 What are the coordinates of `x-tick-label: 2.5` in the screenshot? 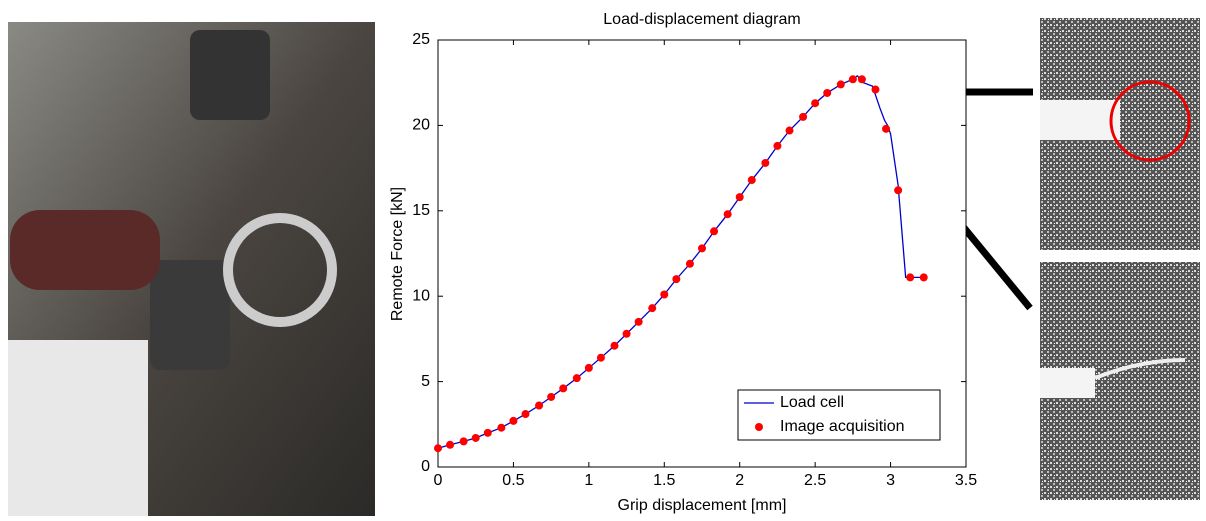 It's located at (815, 480).